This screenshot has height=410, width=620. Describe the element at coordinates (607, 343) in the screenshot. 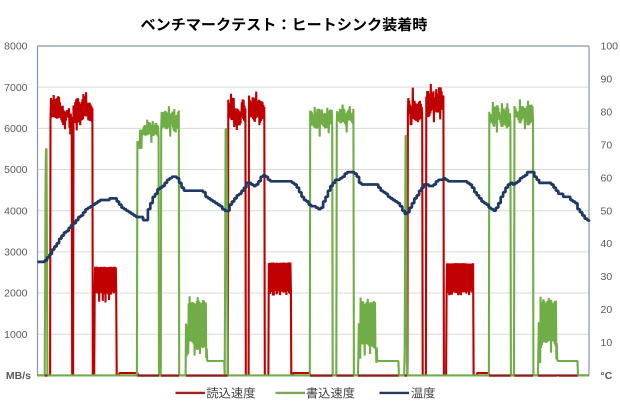

I see `svg-text: 10` at that location.